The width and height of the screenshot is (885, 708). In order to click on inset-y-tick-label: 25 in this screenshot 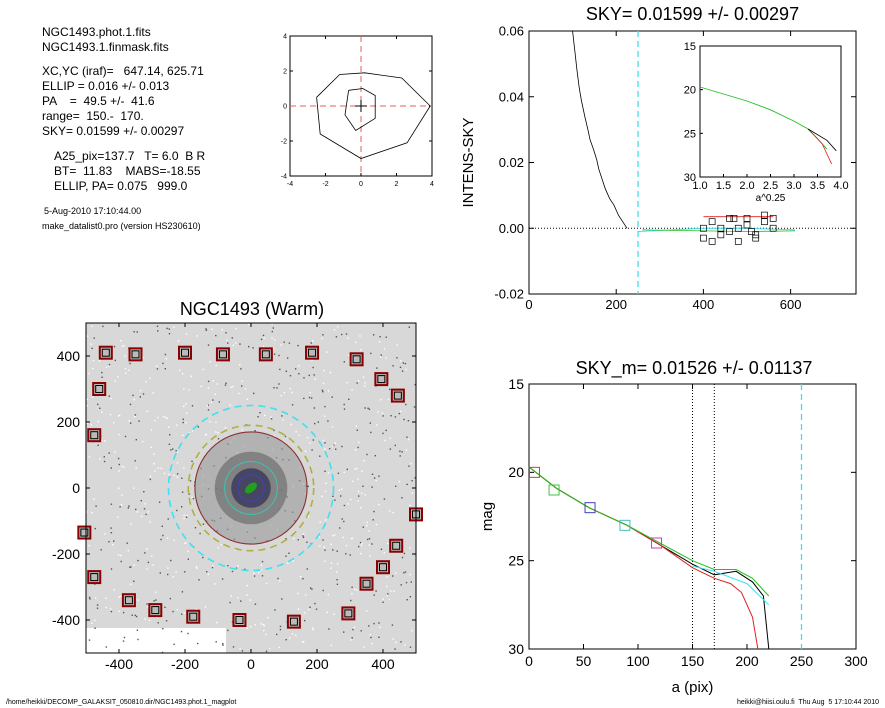, I will do `click(690, 134)`.